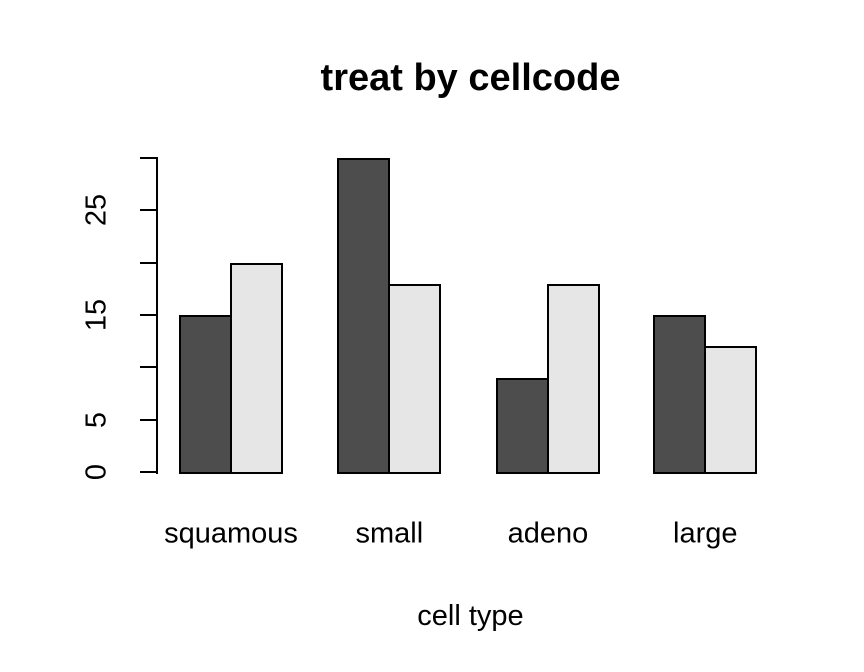 The height and width of the screenshot is (672, 864). Describe the element at coordinates (364, 316) in the screenshot. I see `bar-small-dark-gray-bars` at that location.